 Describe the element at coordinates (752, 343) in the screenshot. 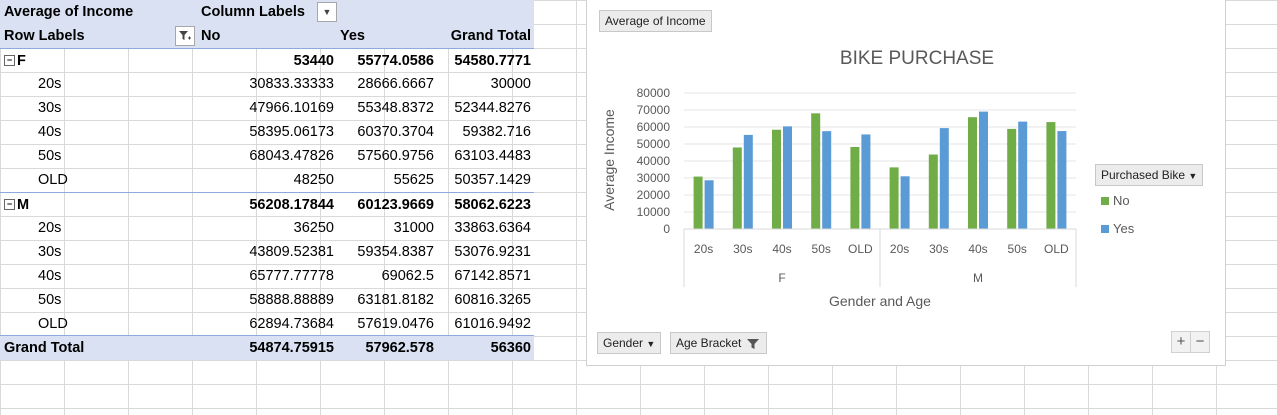

I see `filter-icon` at that location.